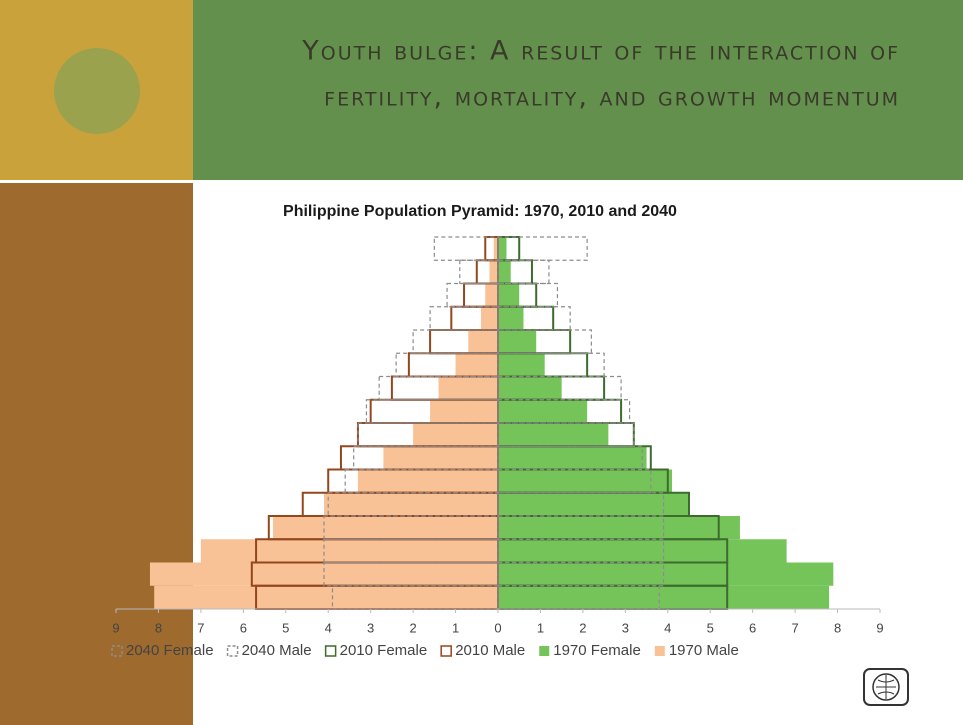 The image size is (963, 725). What do you see at coordinates (497, 627) in the screenshot?
I see `x-tick-label: 0` at bounding box center [497, 627].